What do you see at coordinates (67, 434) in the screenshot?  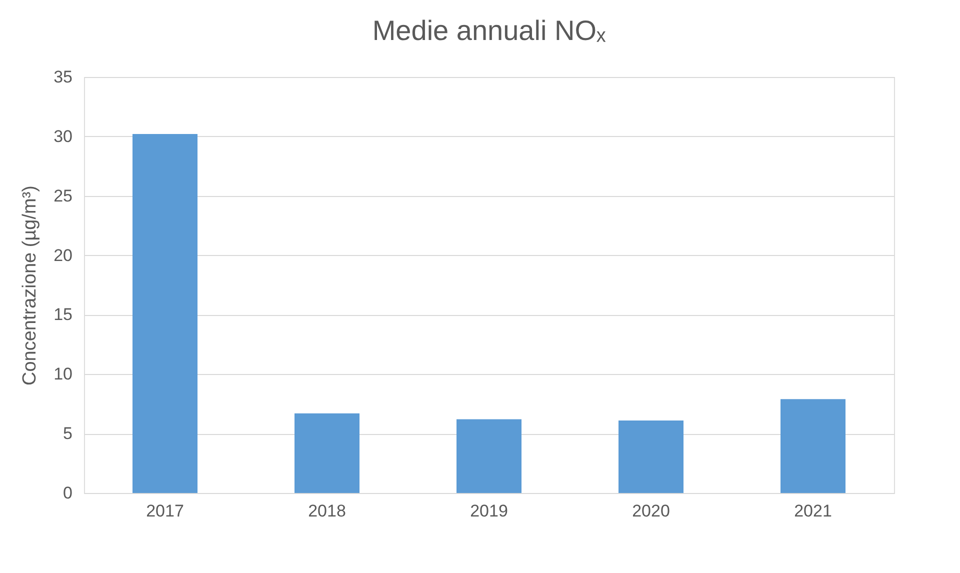 I see `y-tick-label: 5` at bounding box center [67, 434].